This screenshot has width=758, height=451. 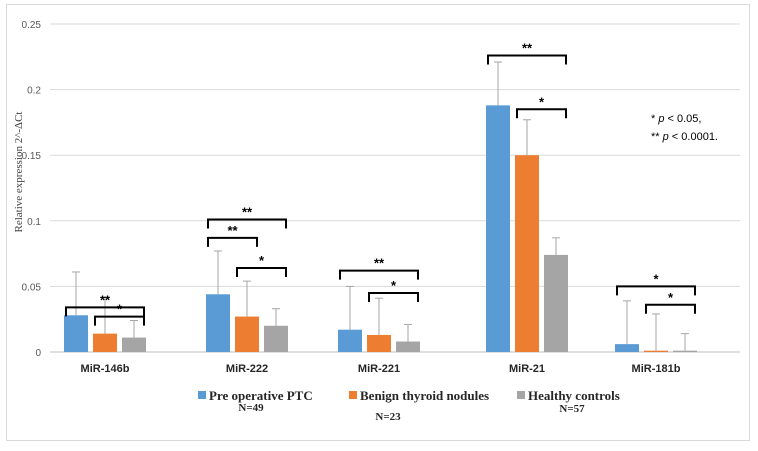 What do you see at coordinates (32, 189) in the screenshot?
I see `y-axis-ticks: 0 0.05 0.1 0.15 0.2 0.25` at bounding box center [32, 189].